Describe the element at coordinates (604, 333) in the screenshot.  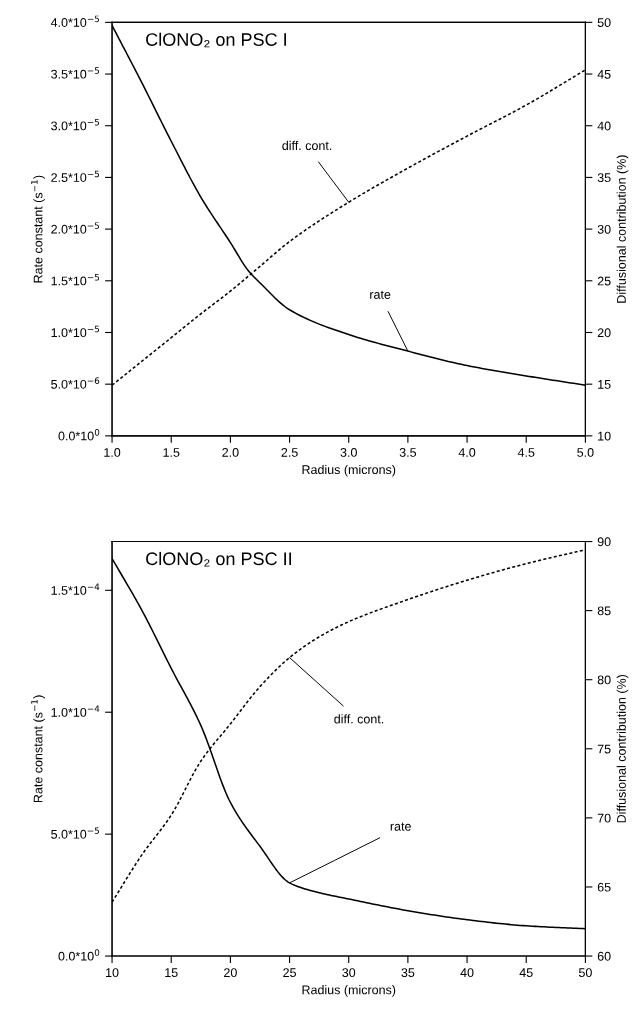
I see `y2-tick-label: 20` at that location.